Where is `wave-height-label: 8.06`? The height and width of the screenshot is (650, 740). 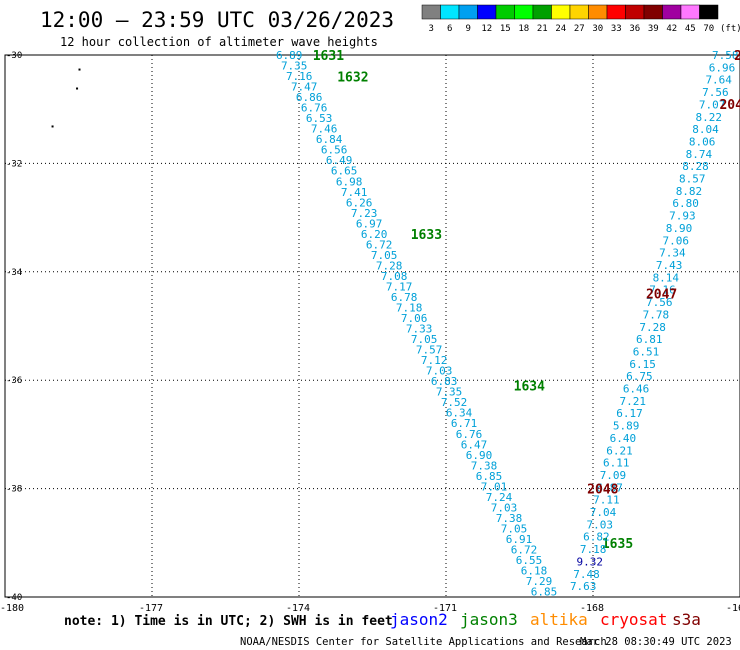 wave-height-label: 8.06 is located at coordinates (702, 141).